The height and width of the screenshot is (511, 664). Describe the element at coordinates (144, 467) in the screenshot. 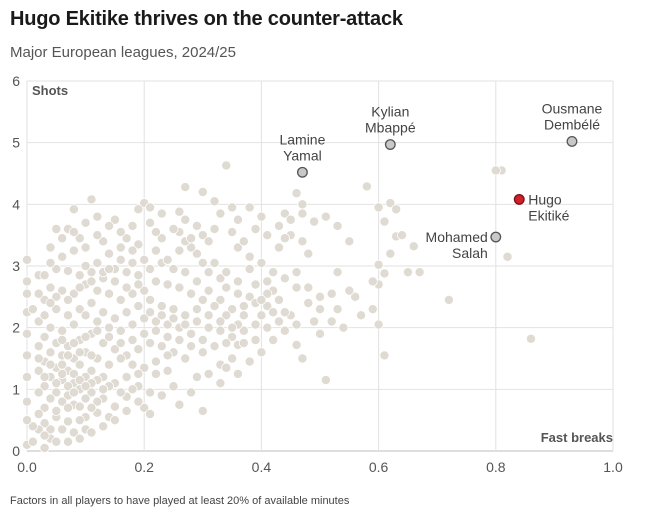

I see `x-tick-label: 0.2` at that location.